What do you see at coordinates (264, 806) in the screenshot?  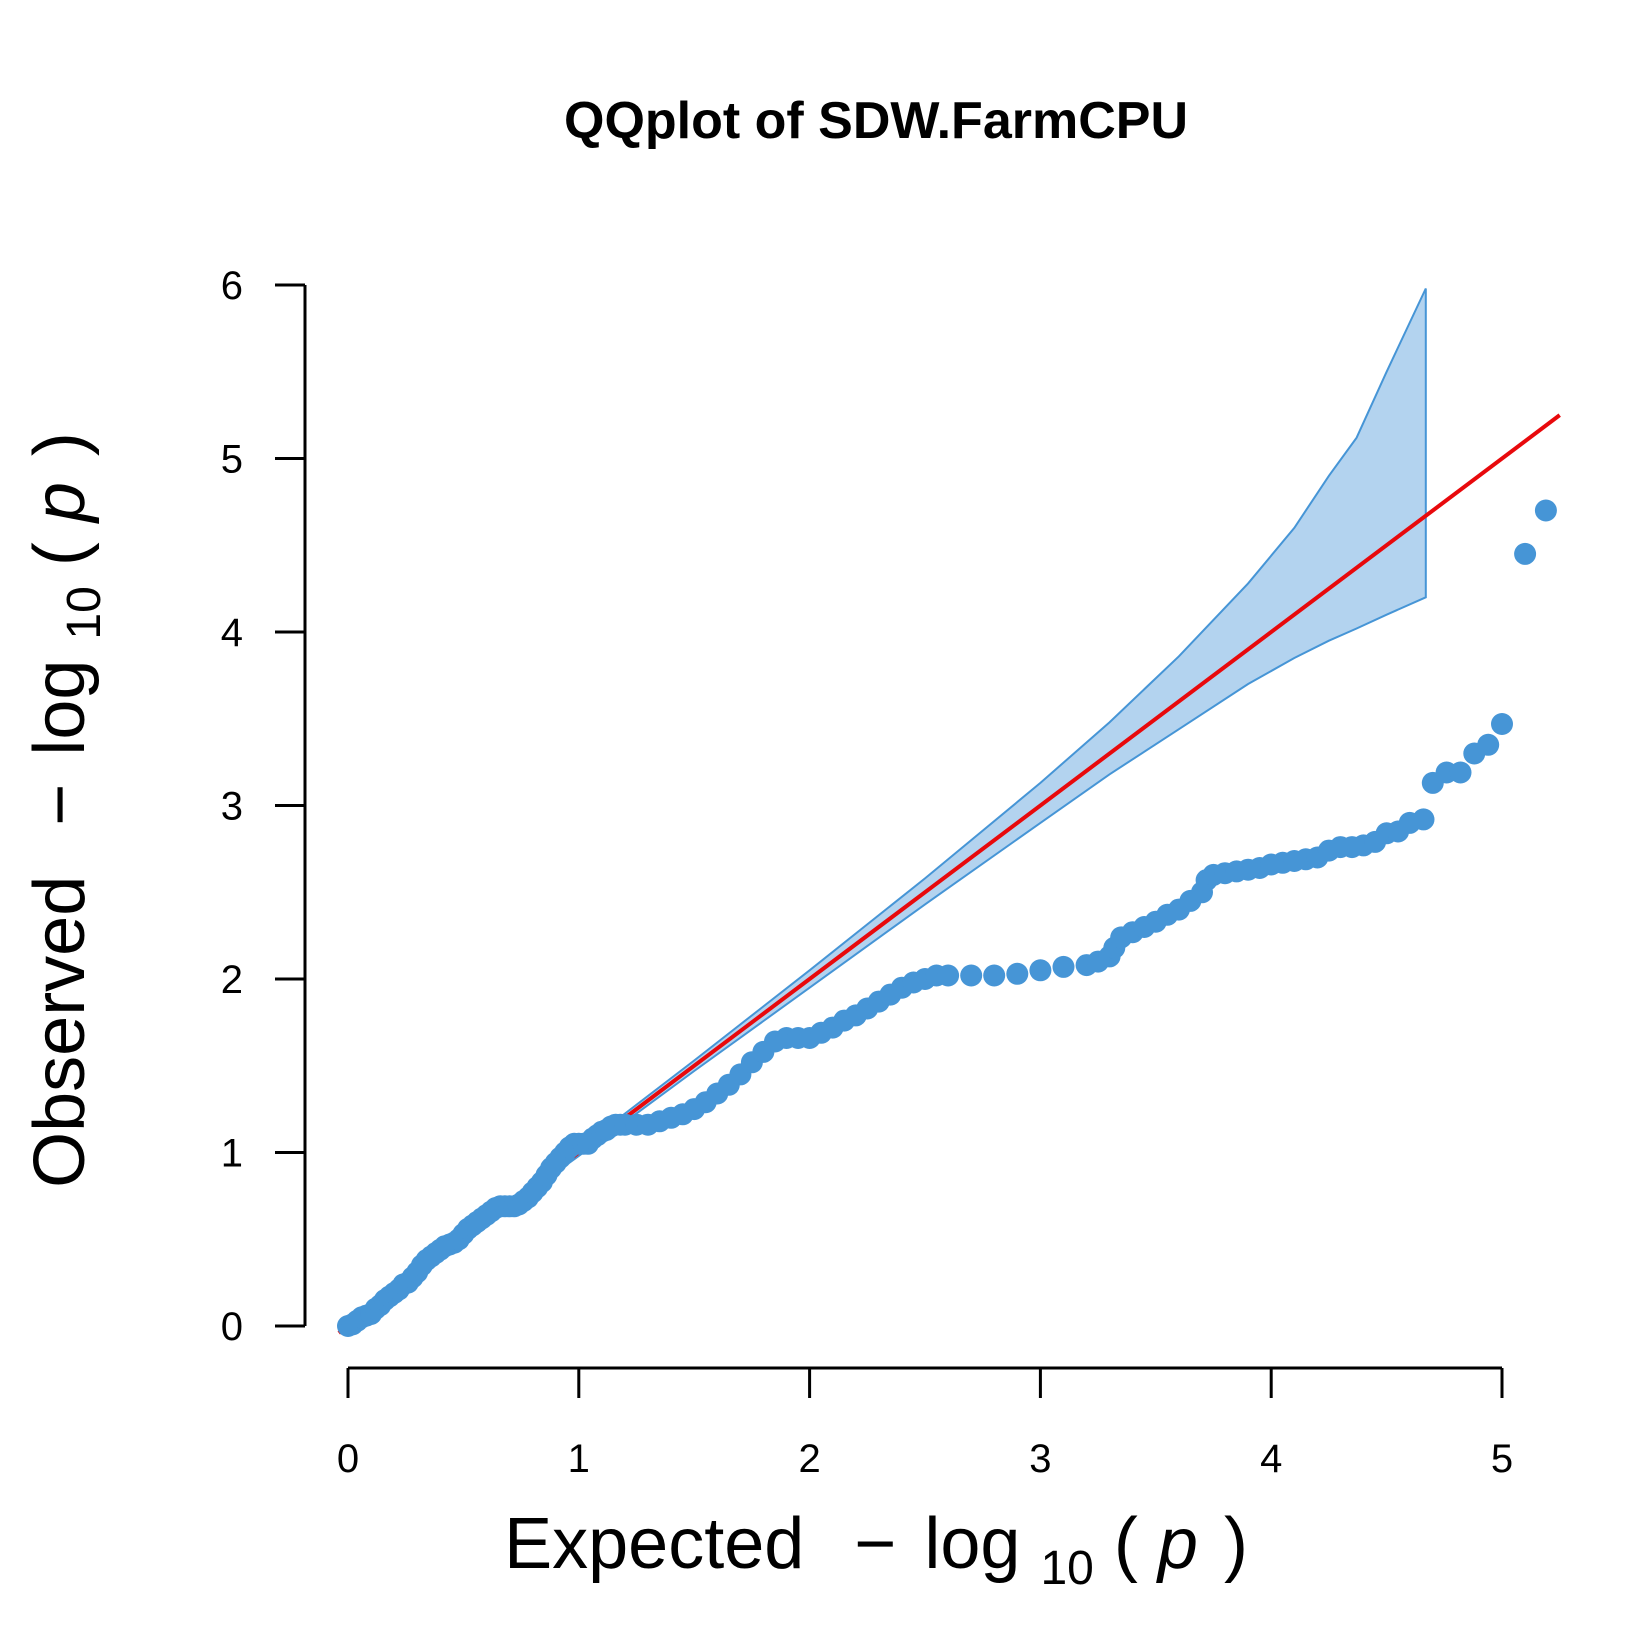 I see `y-axis: 0 1 2 3 4 5 6` at bounding box center [264, 806].